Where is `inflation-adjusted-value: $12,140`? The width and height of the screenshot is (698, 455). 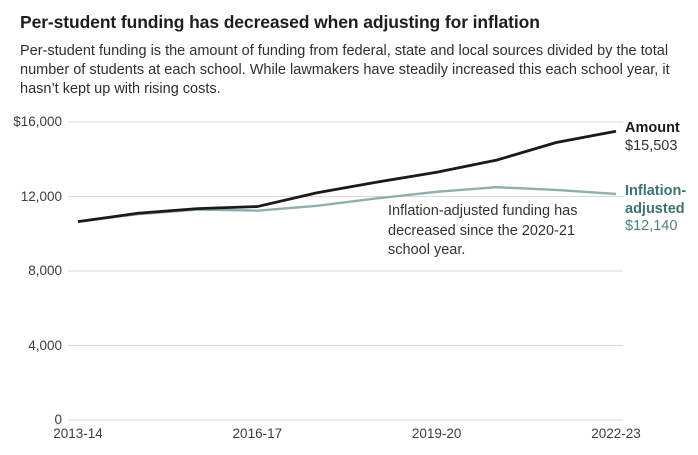
inflation-adjusted-value: $12,140 is located at coordinates (651, 226).